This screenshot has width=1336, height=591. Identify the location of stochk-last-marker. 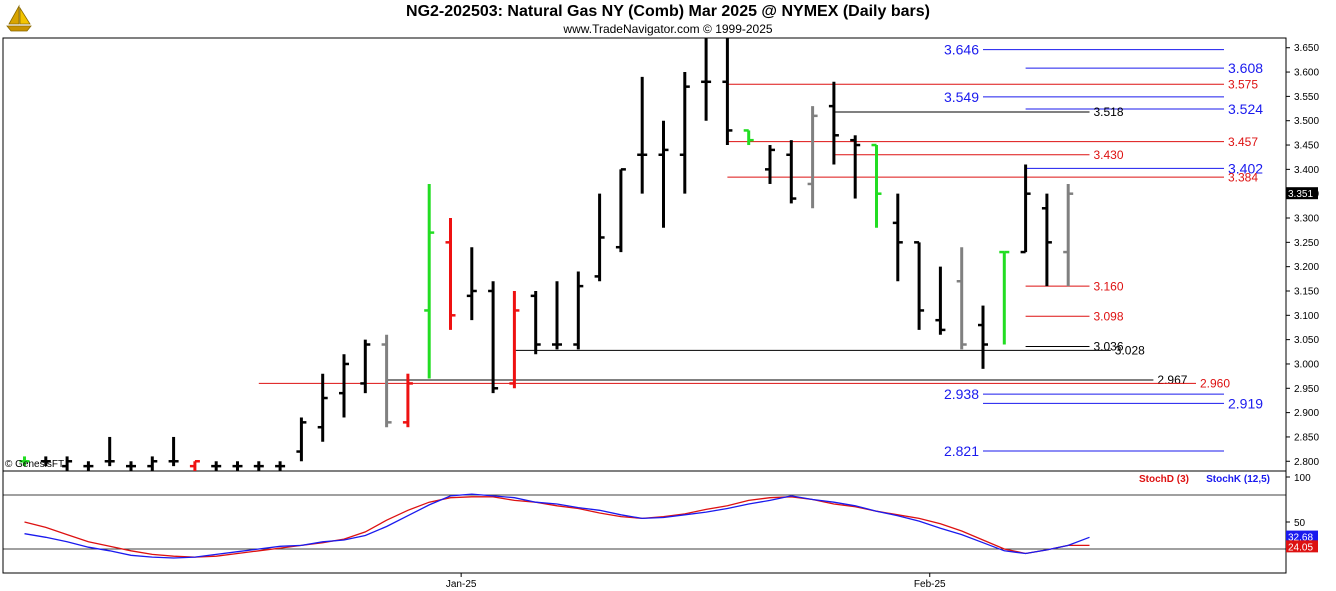
(1302, 536).